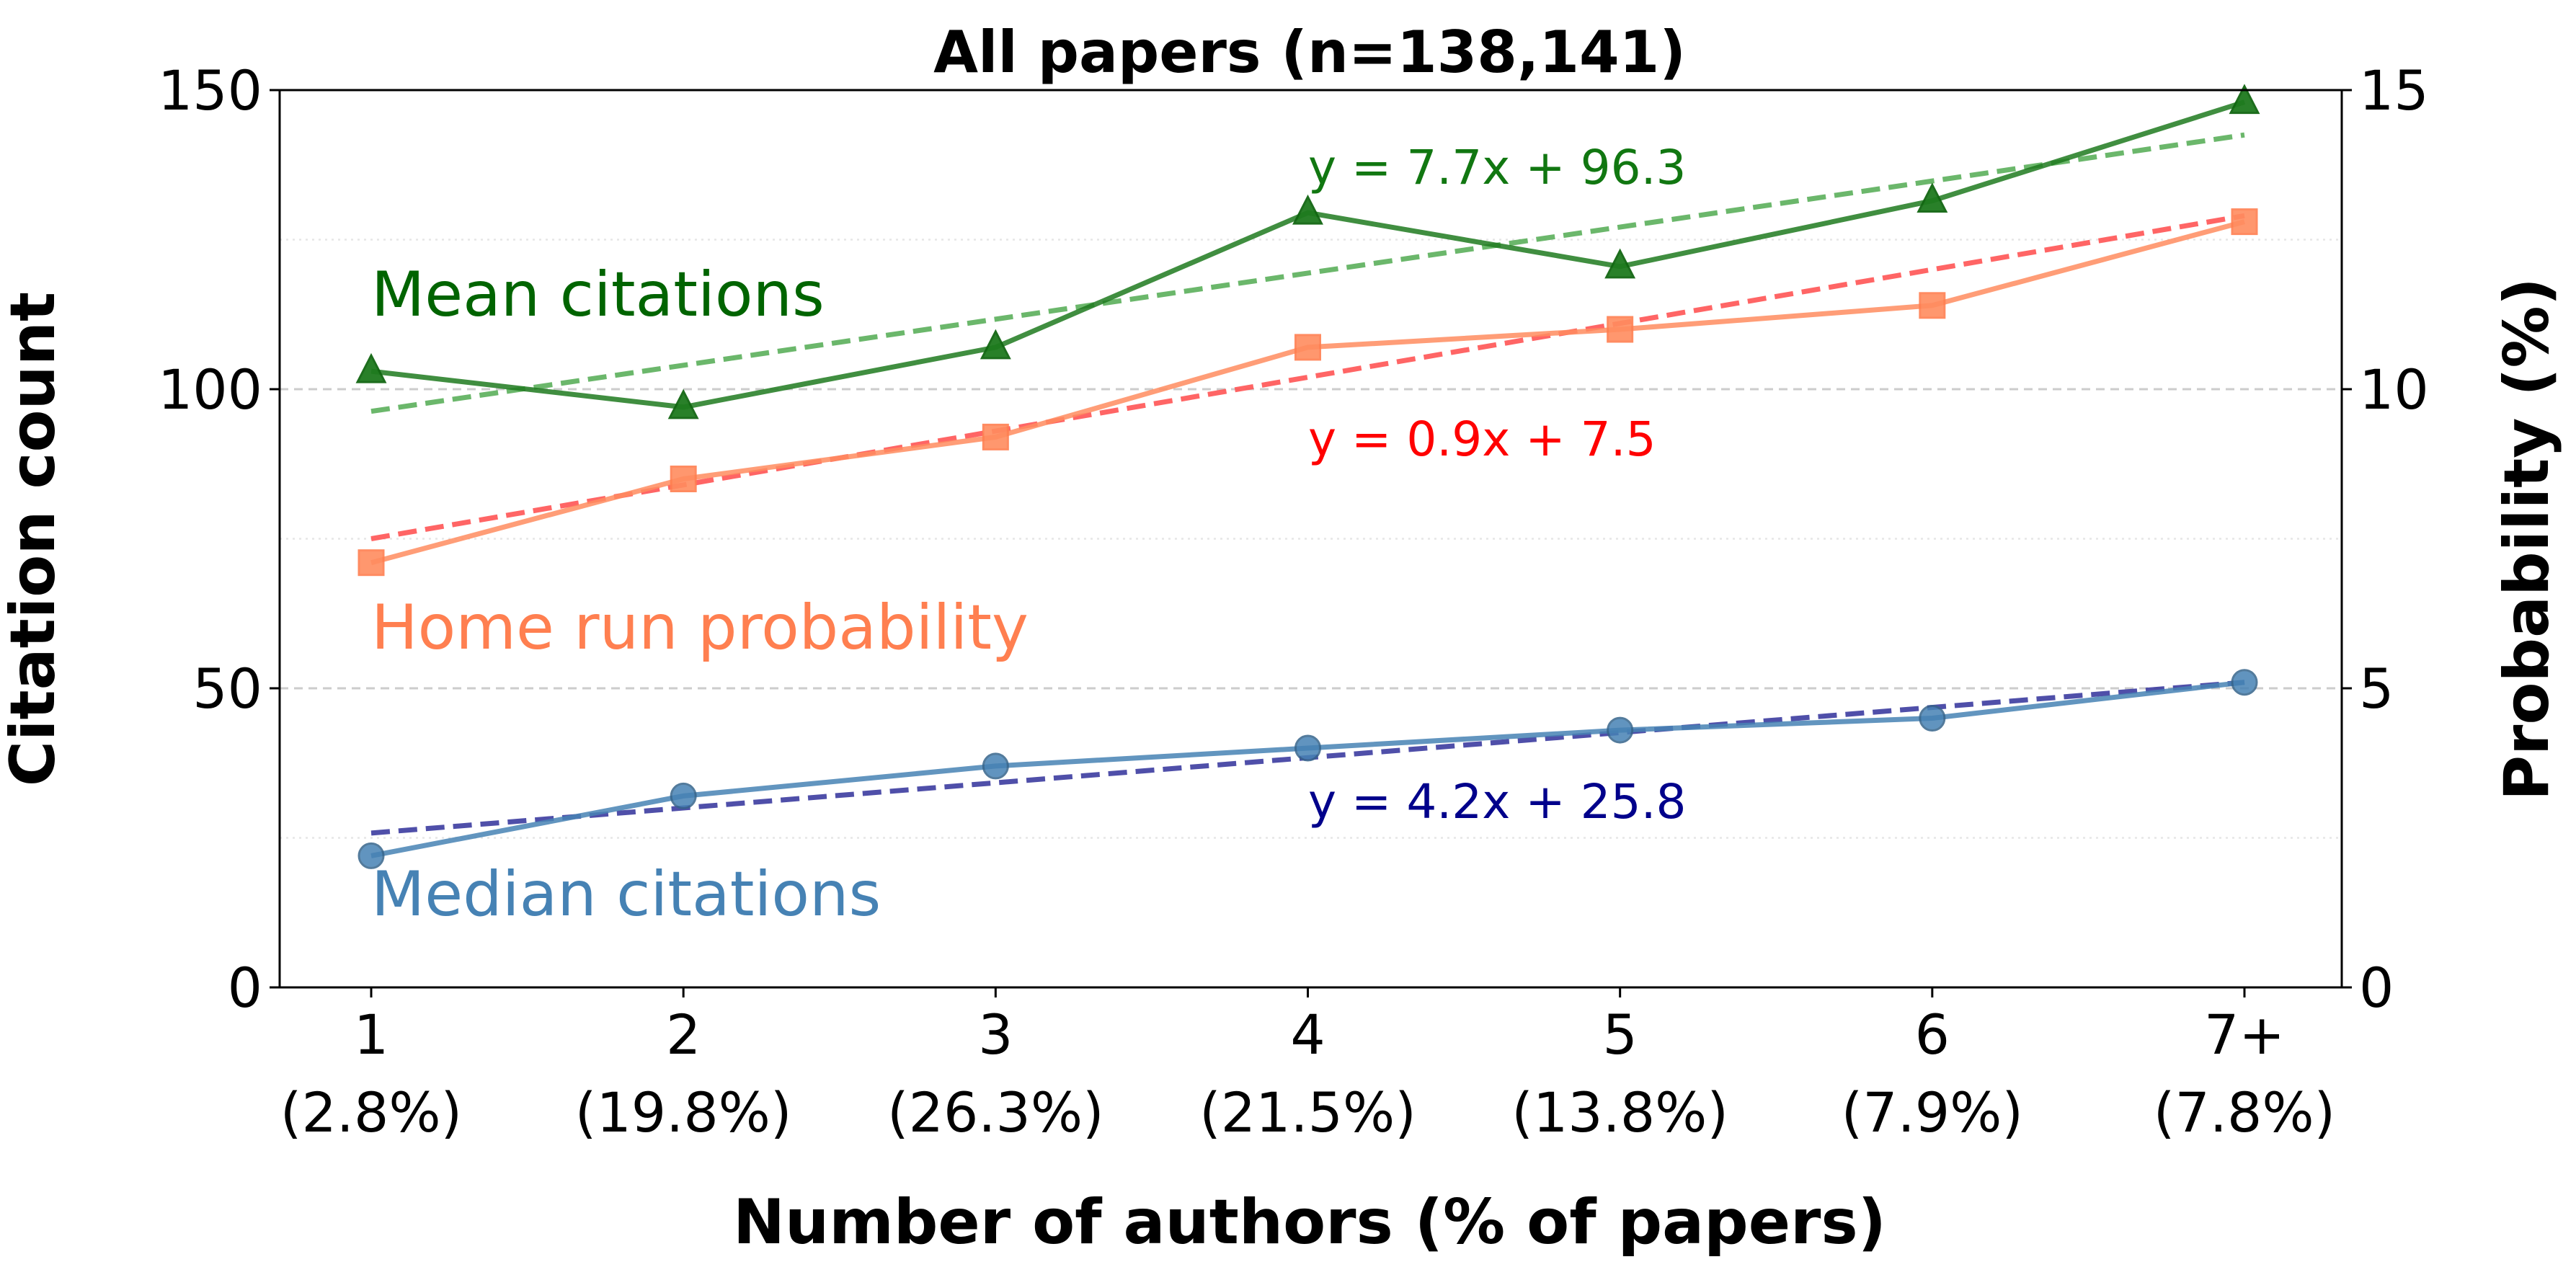  Describe the element at coordinates (210, 90) in the screenshot. I see `y-tick-label: 150` at that location.